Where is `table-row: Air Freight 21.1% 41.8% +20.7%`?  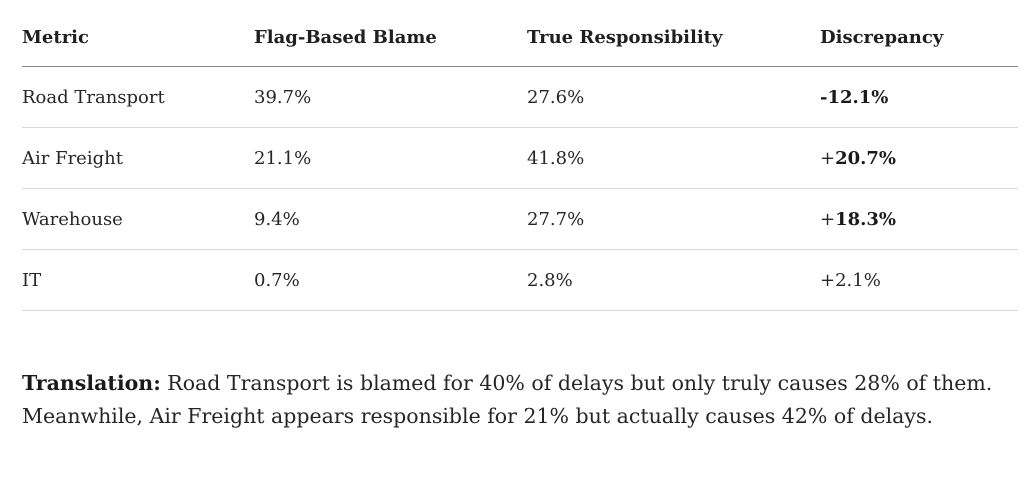
table-row: Air Freight 21.1% 41.8% +20.7% is located at coordinates (520, 158).